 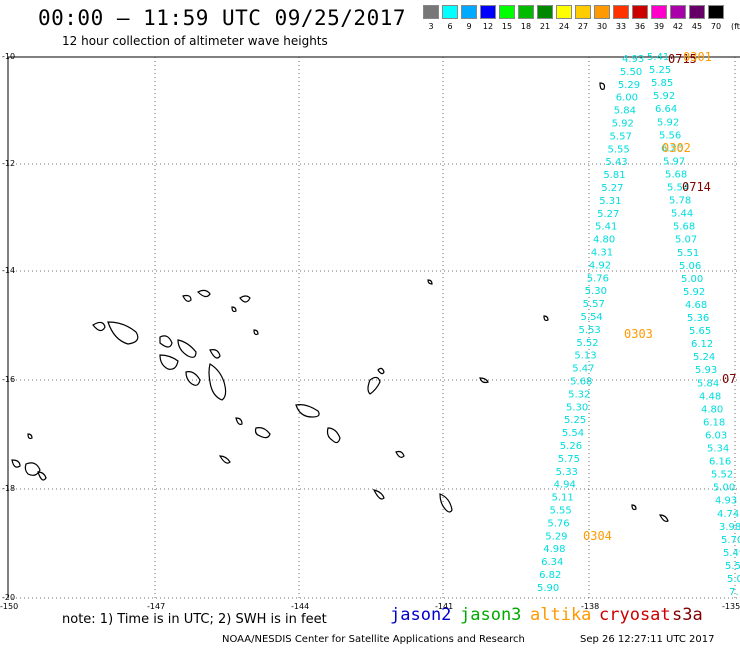 I want to click on wave-height-value: 6.00, so click(x=627, y=98).